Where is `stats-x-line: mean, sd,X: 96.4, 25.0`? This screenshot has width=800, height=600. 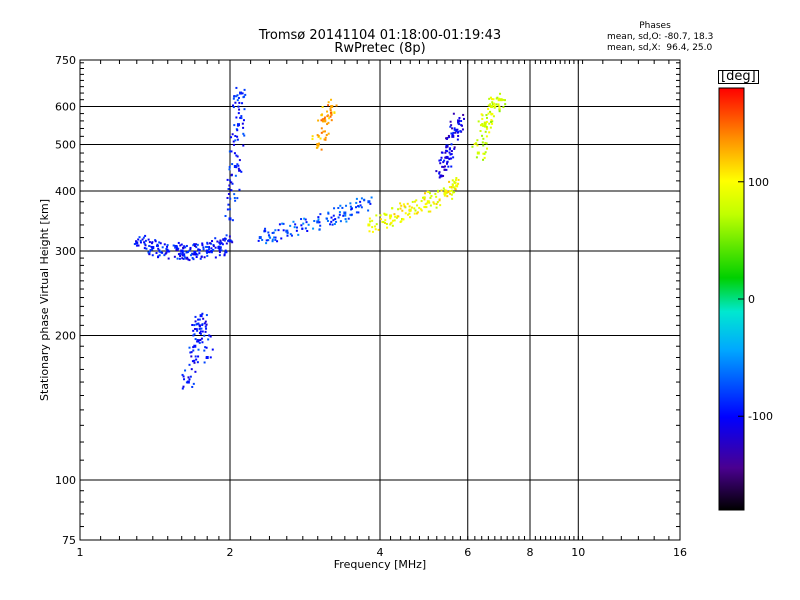
stats-x-line: mean, sd,X: 96.4, 25.0 is located at coordinates (660, 48).